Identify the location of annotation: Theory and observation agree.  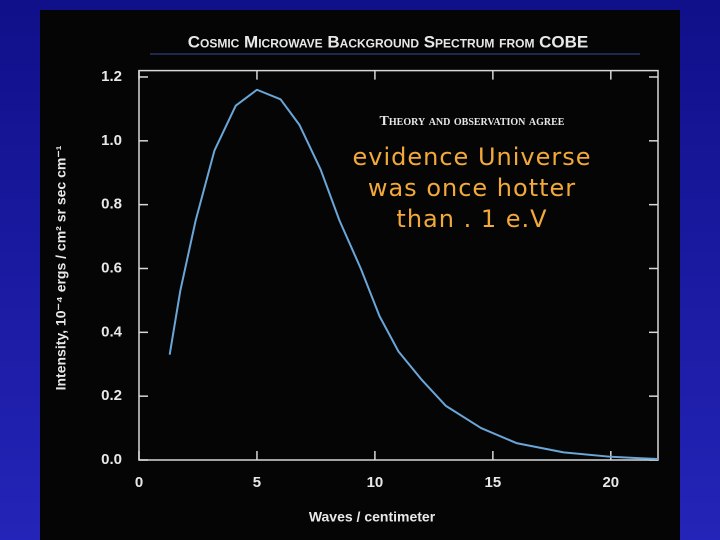
(472, 121).